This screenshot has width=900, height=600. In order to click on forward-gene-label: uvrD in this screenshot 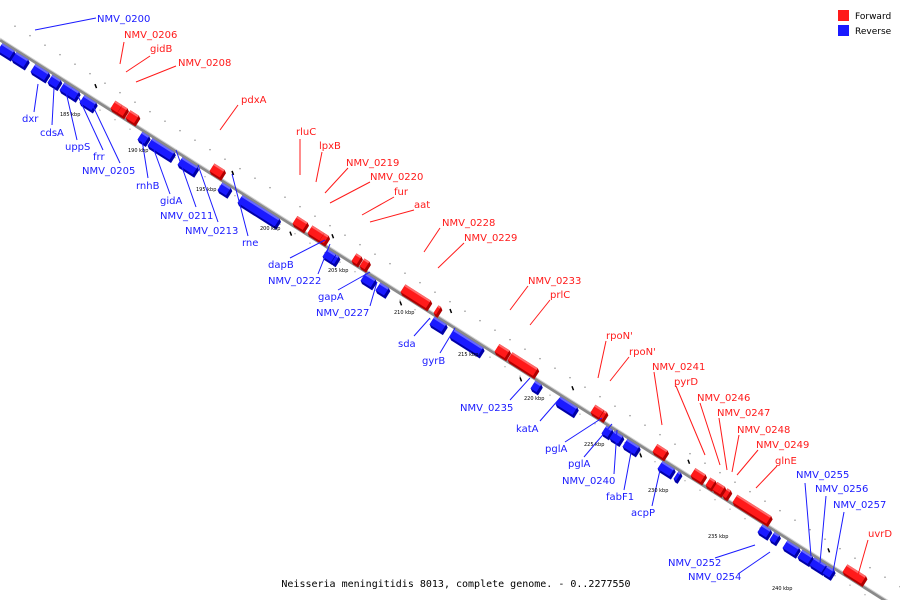, I will do `click(880, 534)`.